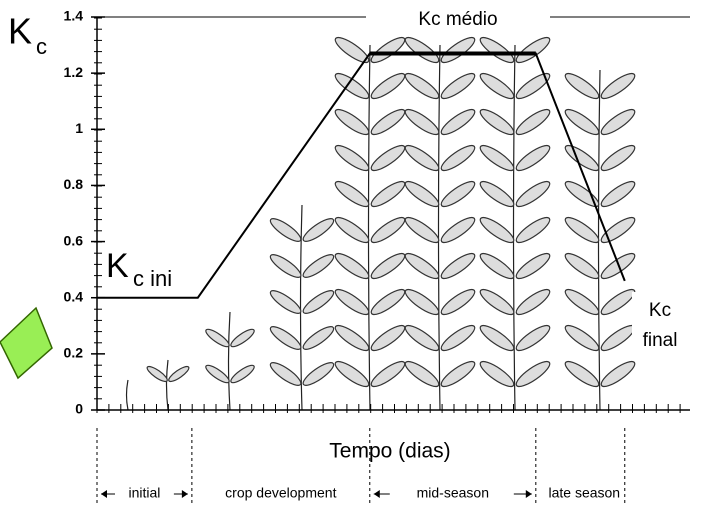  I want to click on y-tick-label: 1.4, so click(74, 16).